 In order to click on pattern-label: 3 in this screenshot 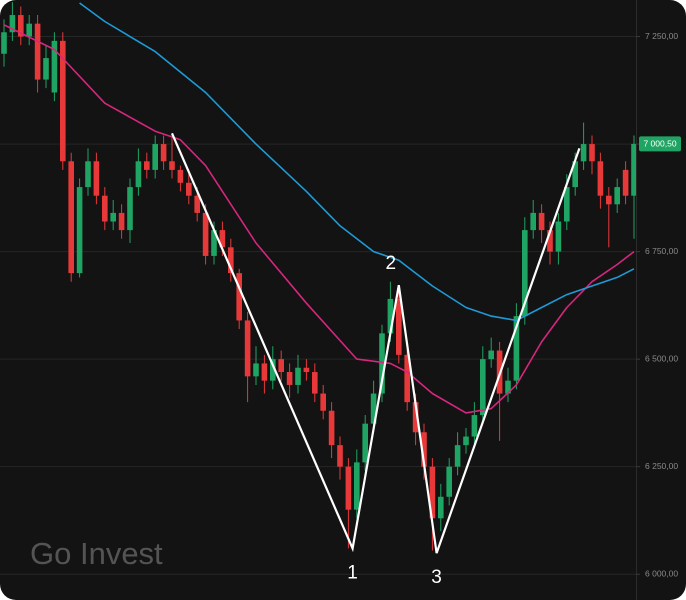, I will do `click(436, 577)`.